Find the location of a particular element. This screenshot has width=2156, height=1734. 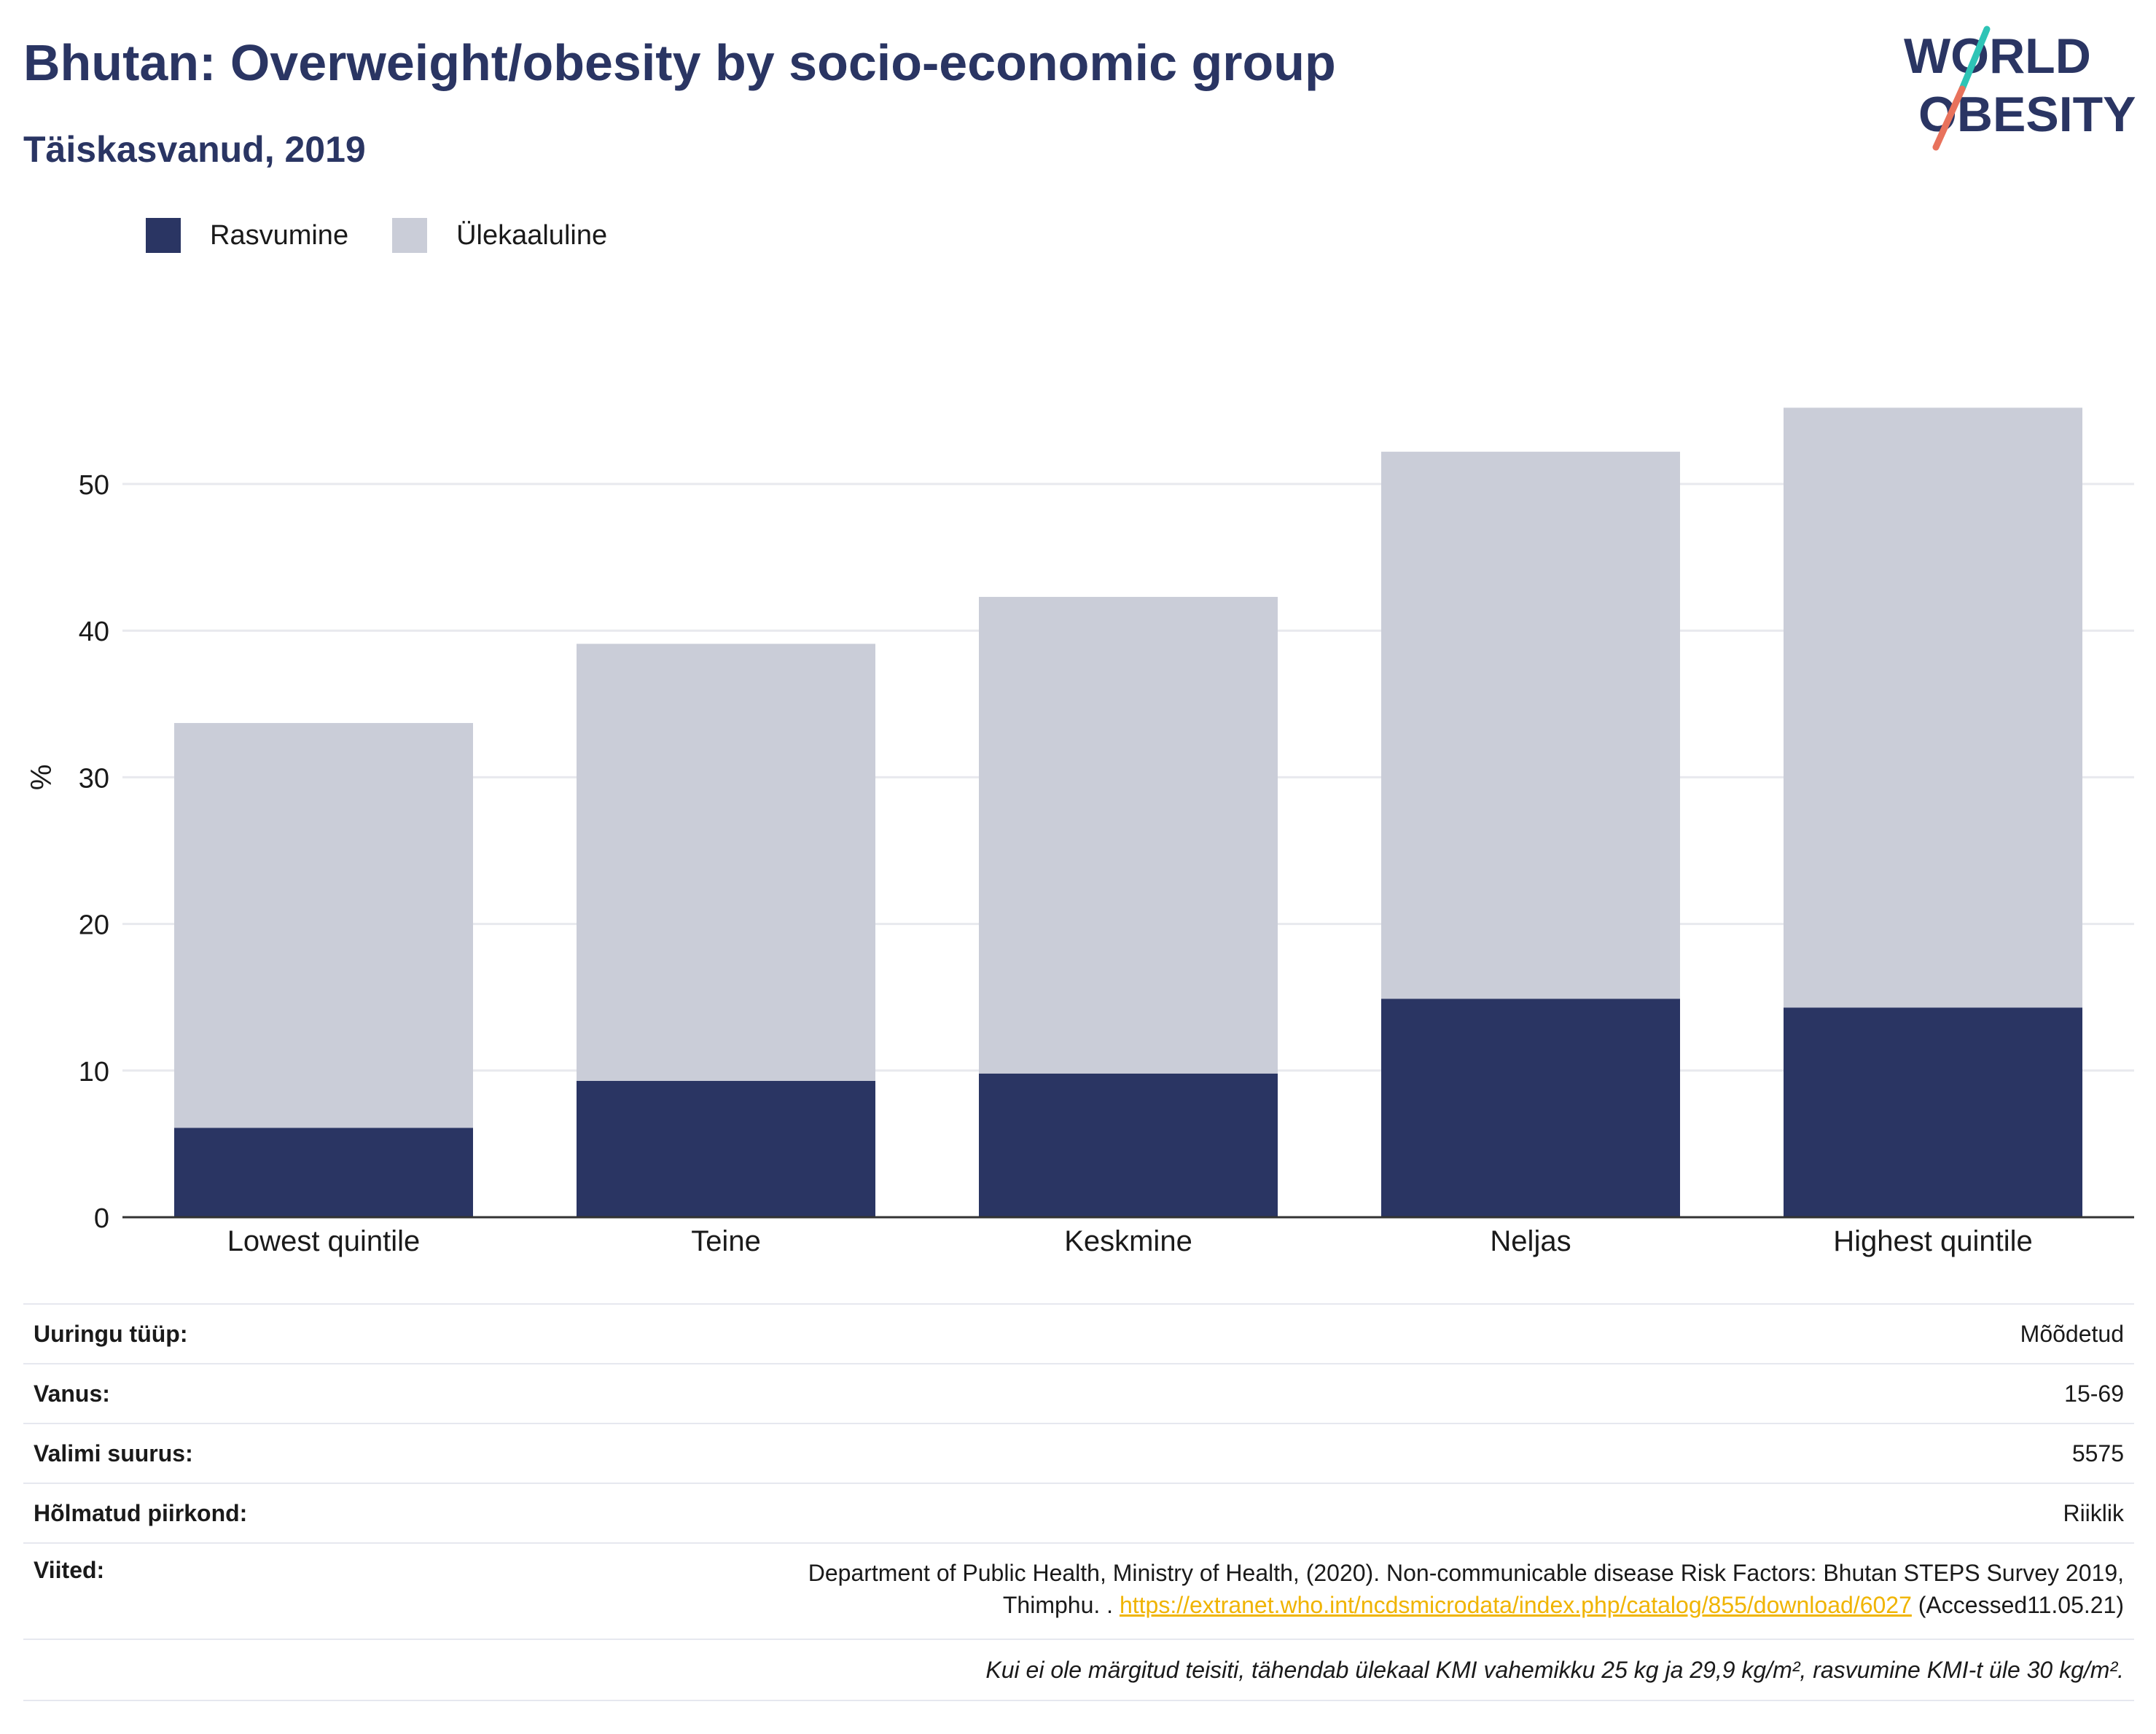

references-text-prefix: Thimphu. . is located at coordinates (1061, 1605).